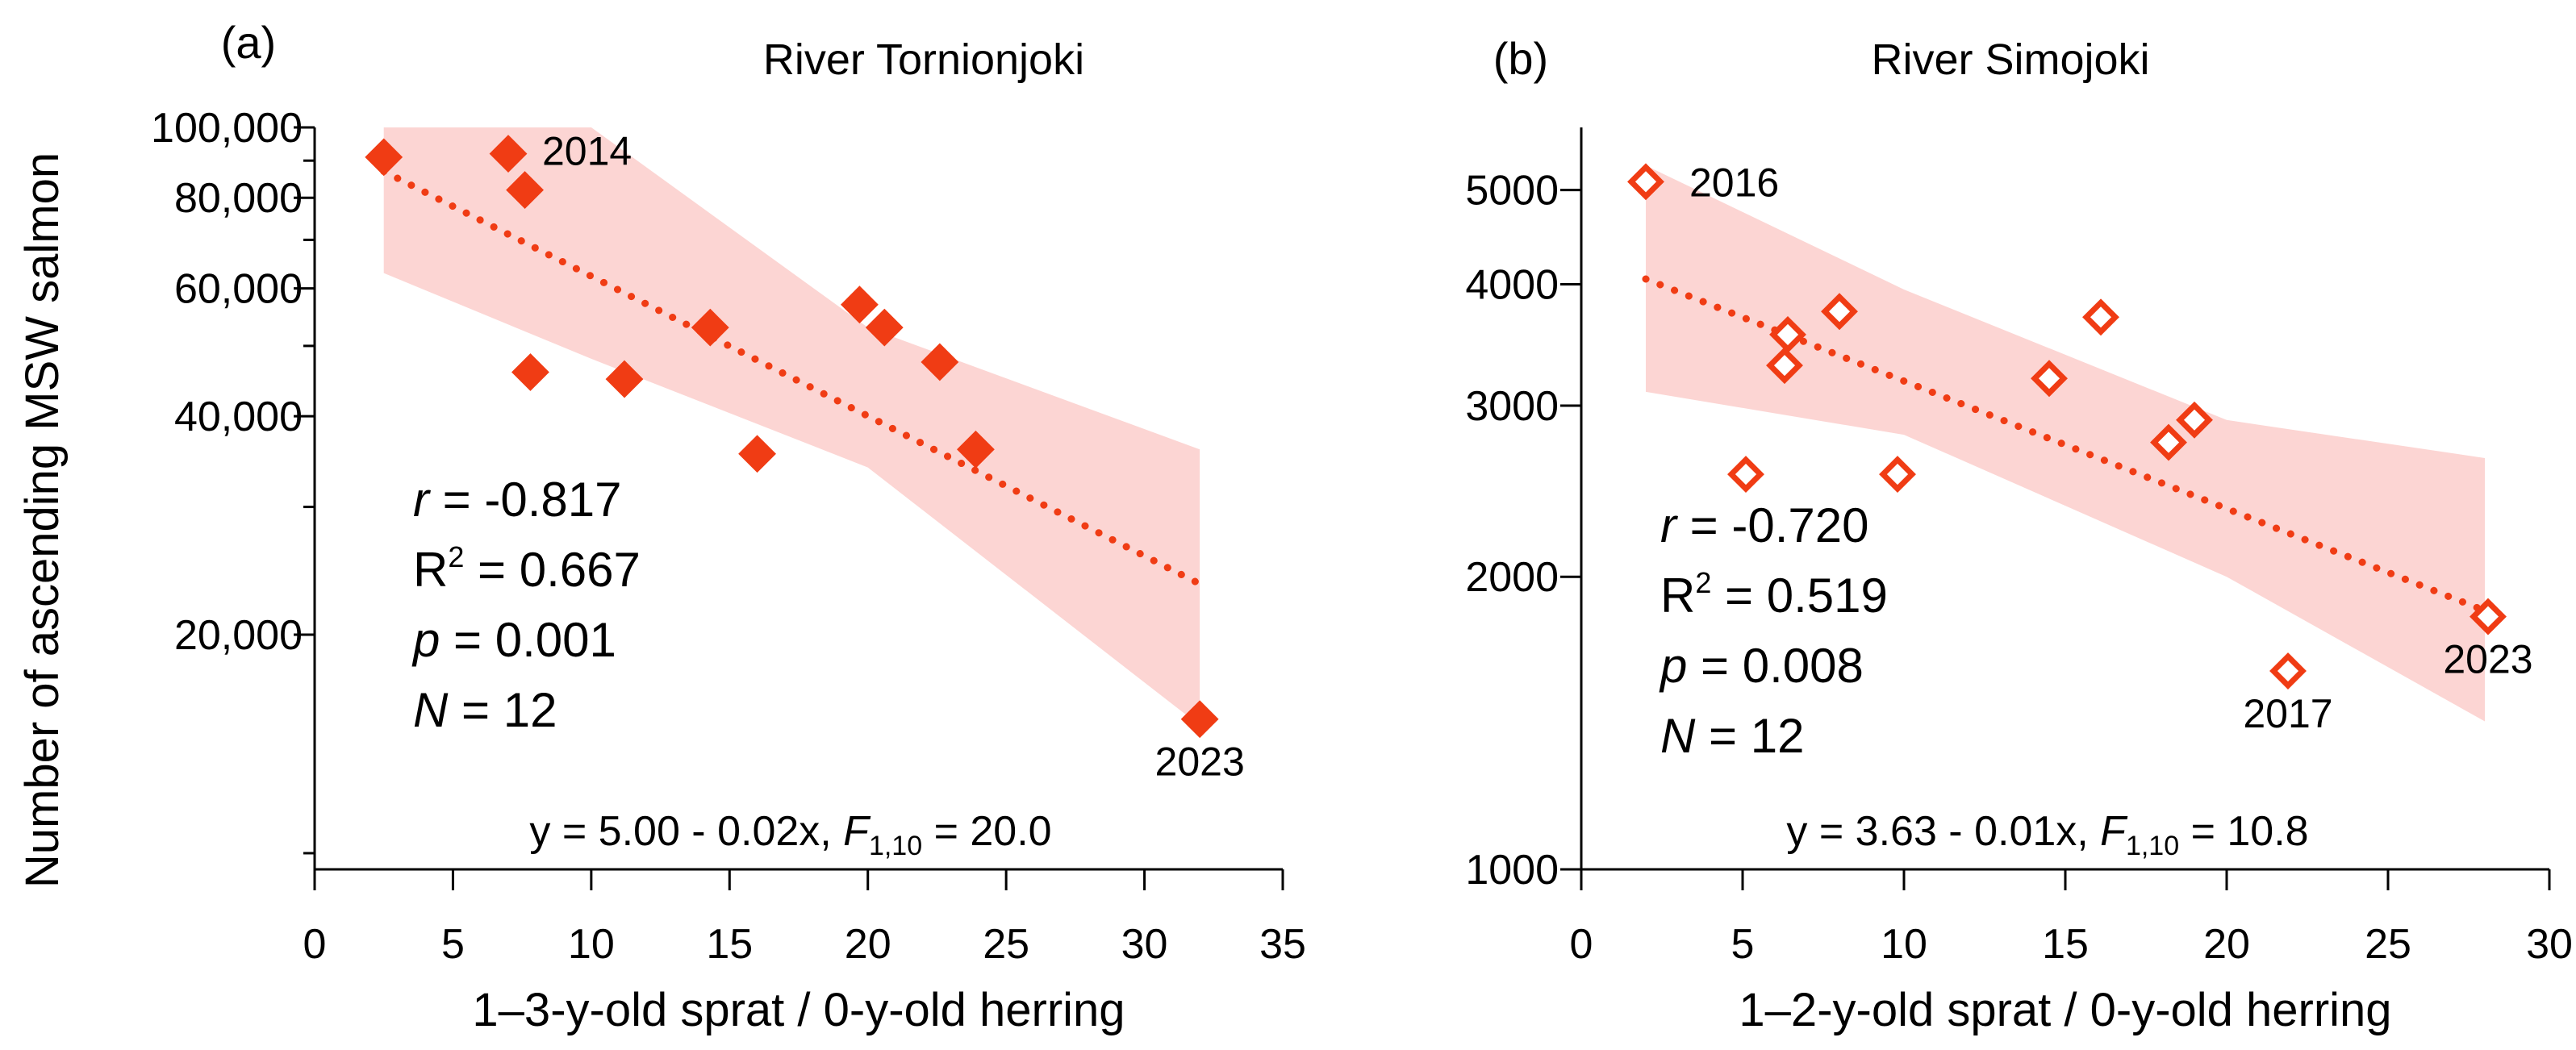  Describe the element at coordinates (2287, 713) in the screenshot. I see `point-year-label: 2017` at that location.